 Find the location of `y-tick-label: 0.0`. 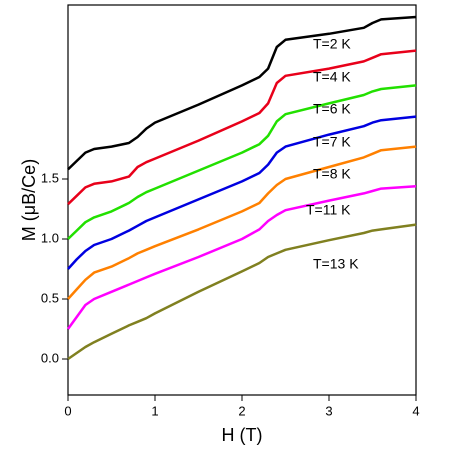

y-tick-label: 0.0 is located at coordinates (50, 357).